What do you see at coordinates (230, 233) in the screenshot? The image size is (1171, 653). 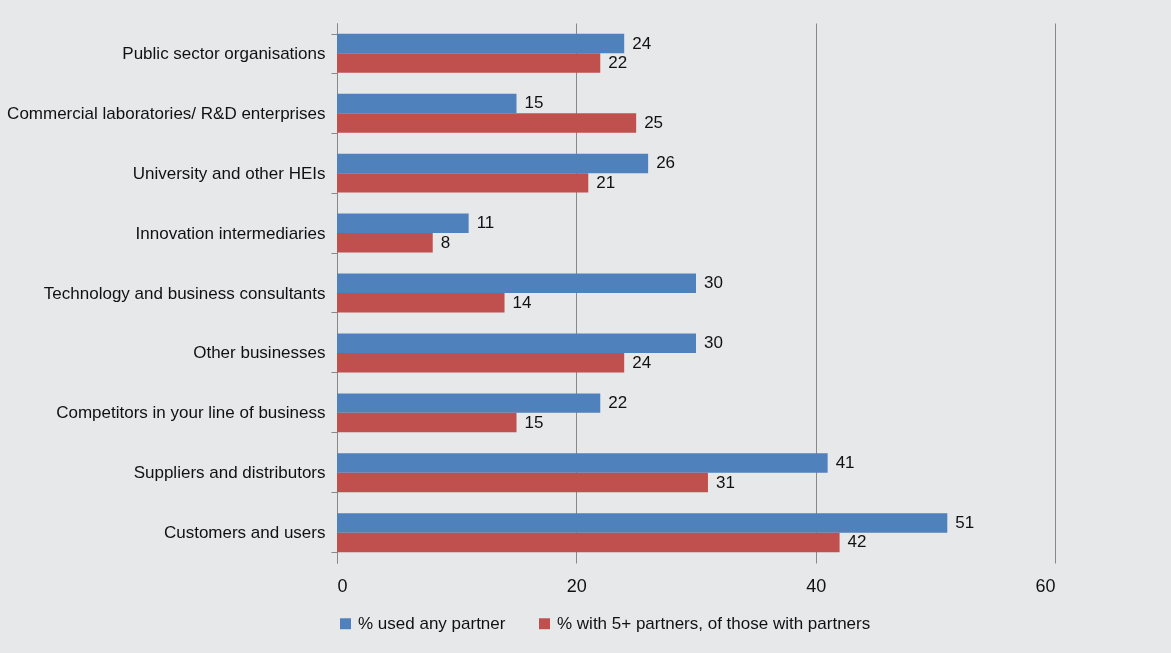 I see `y-tick-label: Innovation intermediaries` at bounding box center [230, 233].